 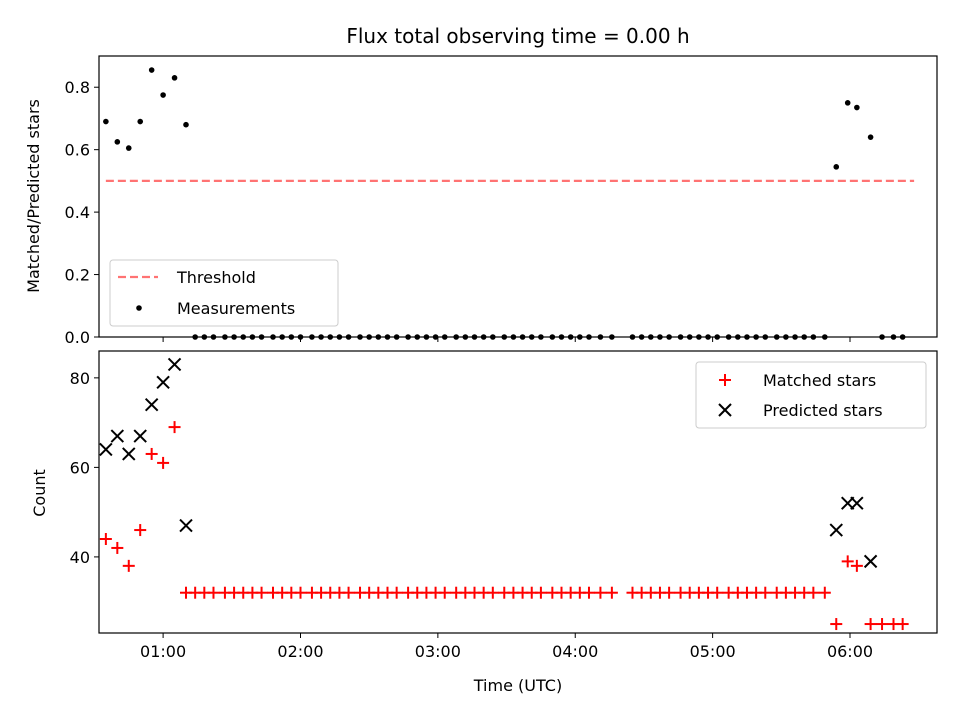 What do you see at coordinates (438, 651) in the screenshot?
I see `bottom-x-tick-label: 03:00` at bounding box center [438, 651].